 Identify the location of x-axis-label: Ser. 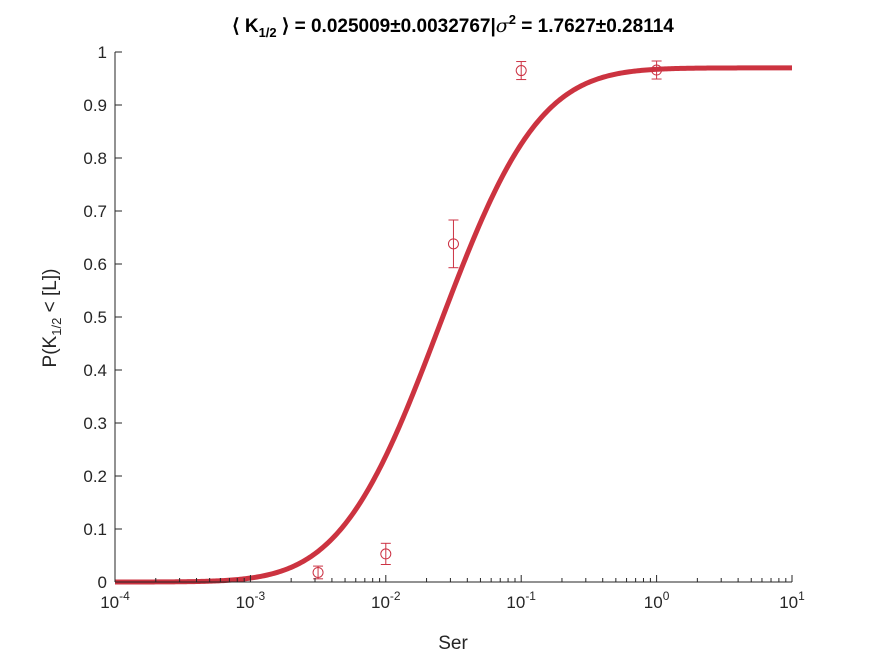
(453, 643).